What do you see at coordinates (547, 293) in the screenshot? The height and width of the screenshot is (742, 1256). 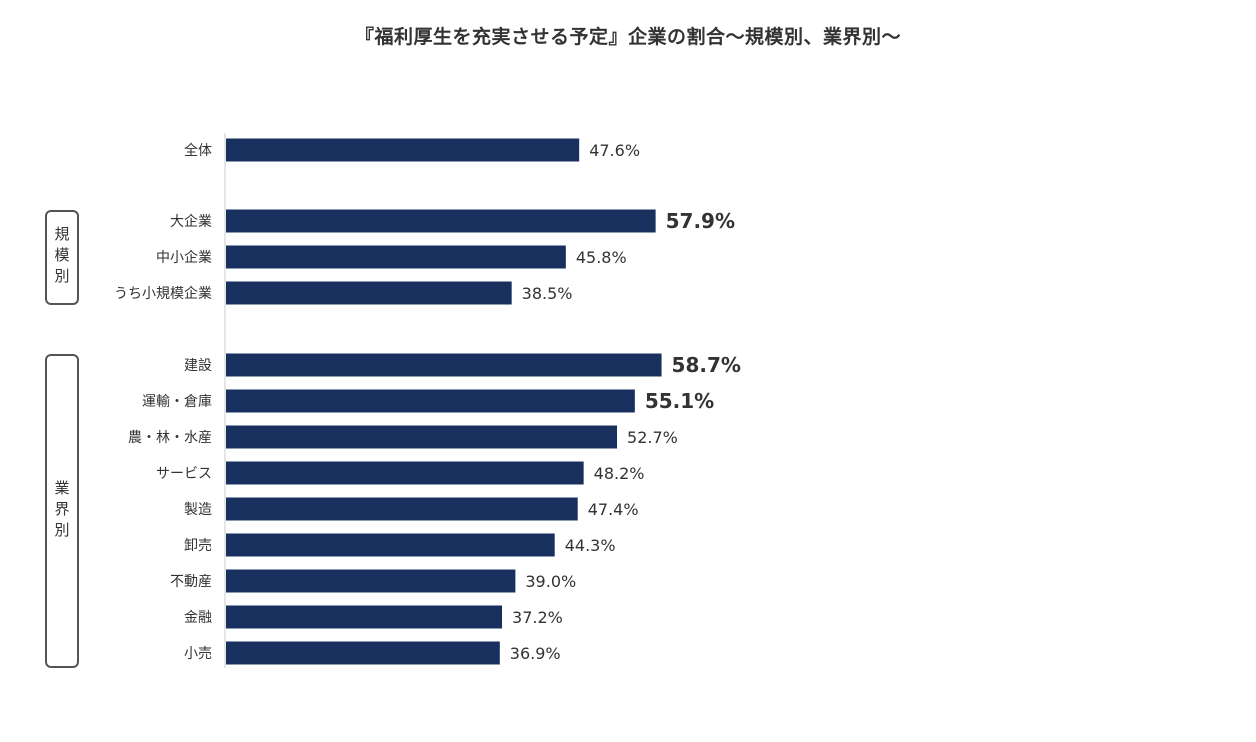 I see `value-label: 38.5%` at bounding box center [547, 293].